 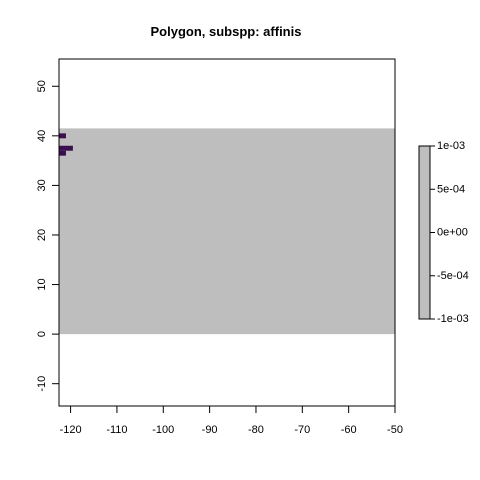 What do you see at coordinates (349, 430) in the screenshot?
I see `x-tick-label: -60` at bounding box center [349, 430].